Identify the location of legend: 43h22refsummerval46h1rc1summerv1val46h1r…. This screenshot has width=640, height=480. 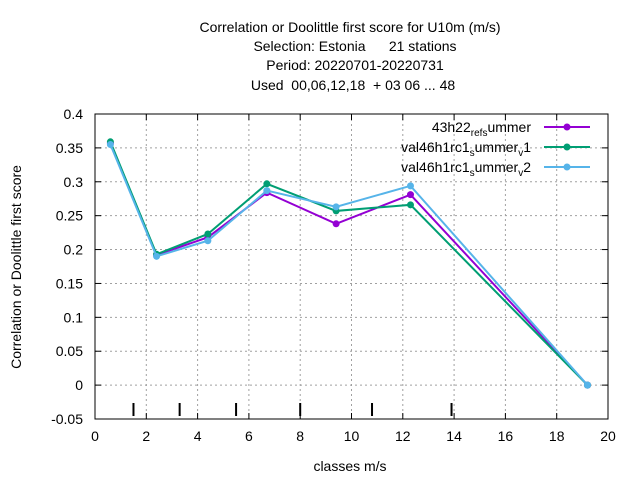
(495, 149).